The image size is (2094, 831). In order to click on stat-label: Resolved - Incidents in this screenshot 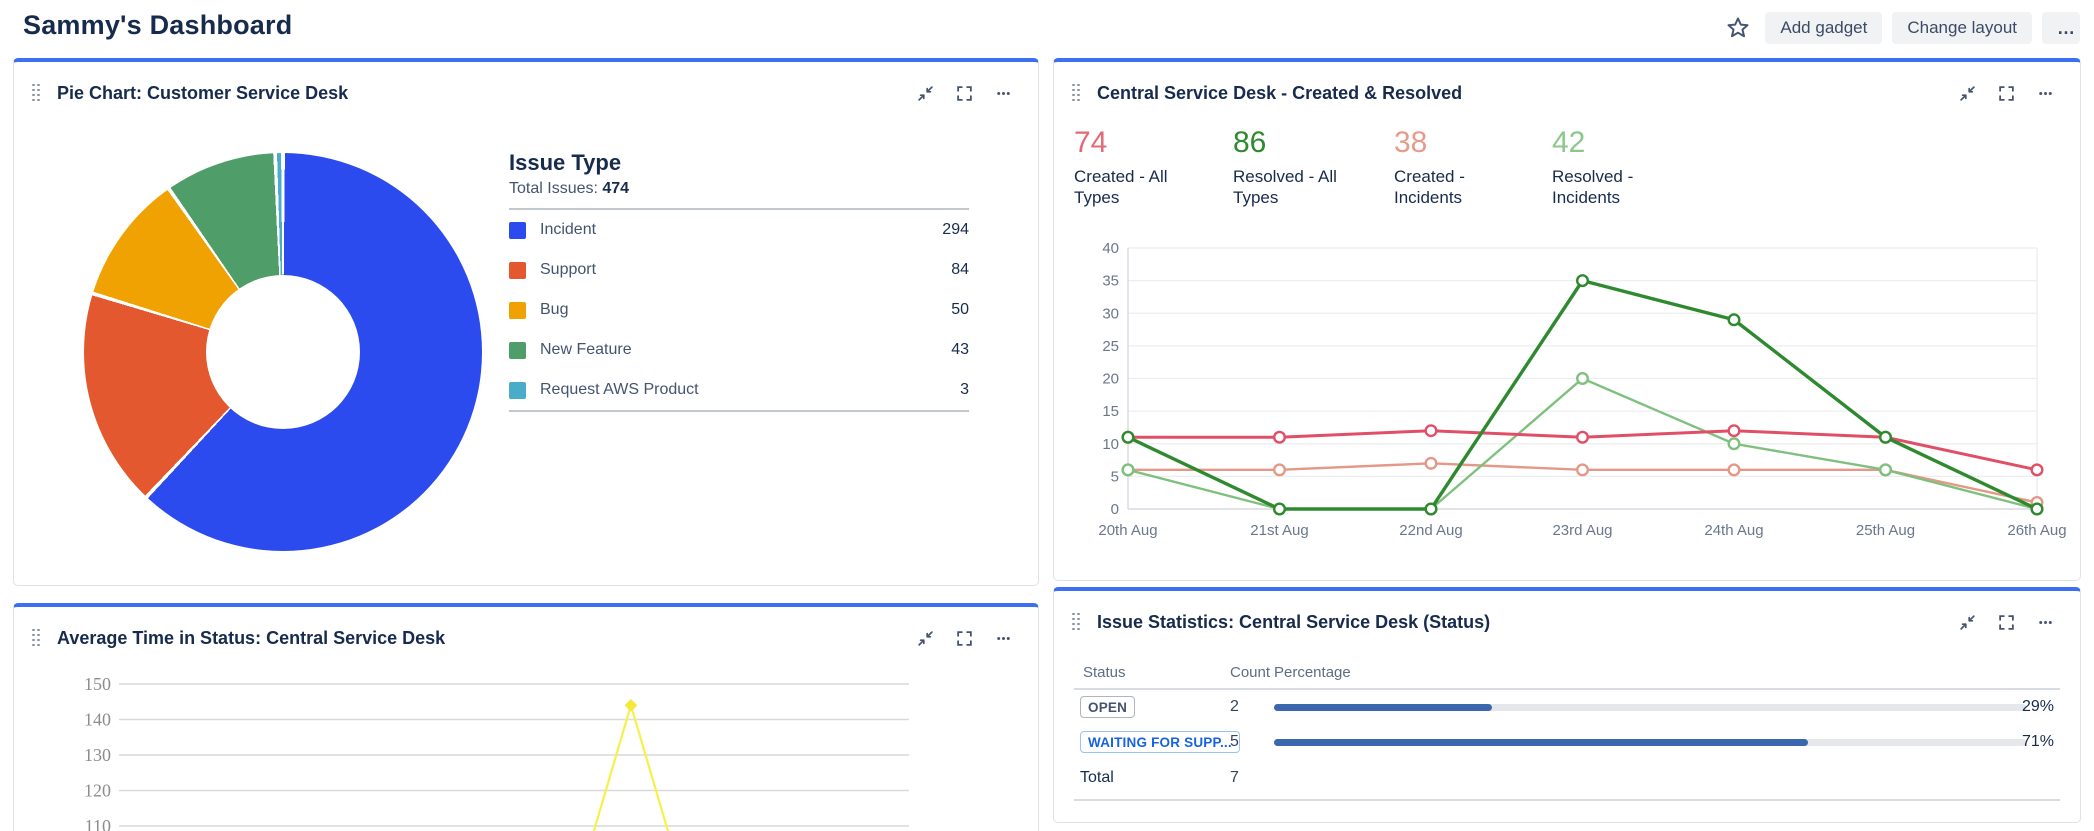, I will do `click(1593, 187)`.